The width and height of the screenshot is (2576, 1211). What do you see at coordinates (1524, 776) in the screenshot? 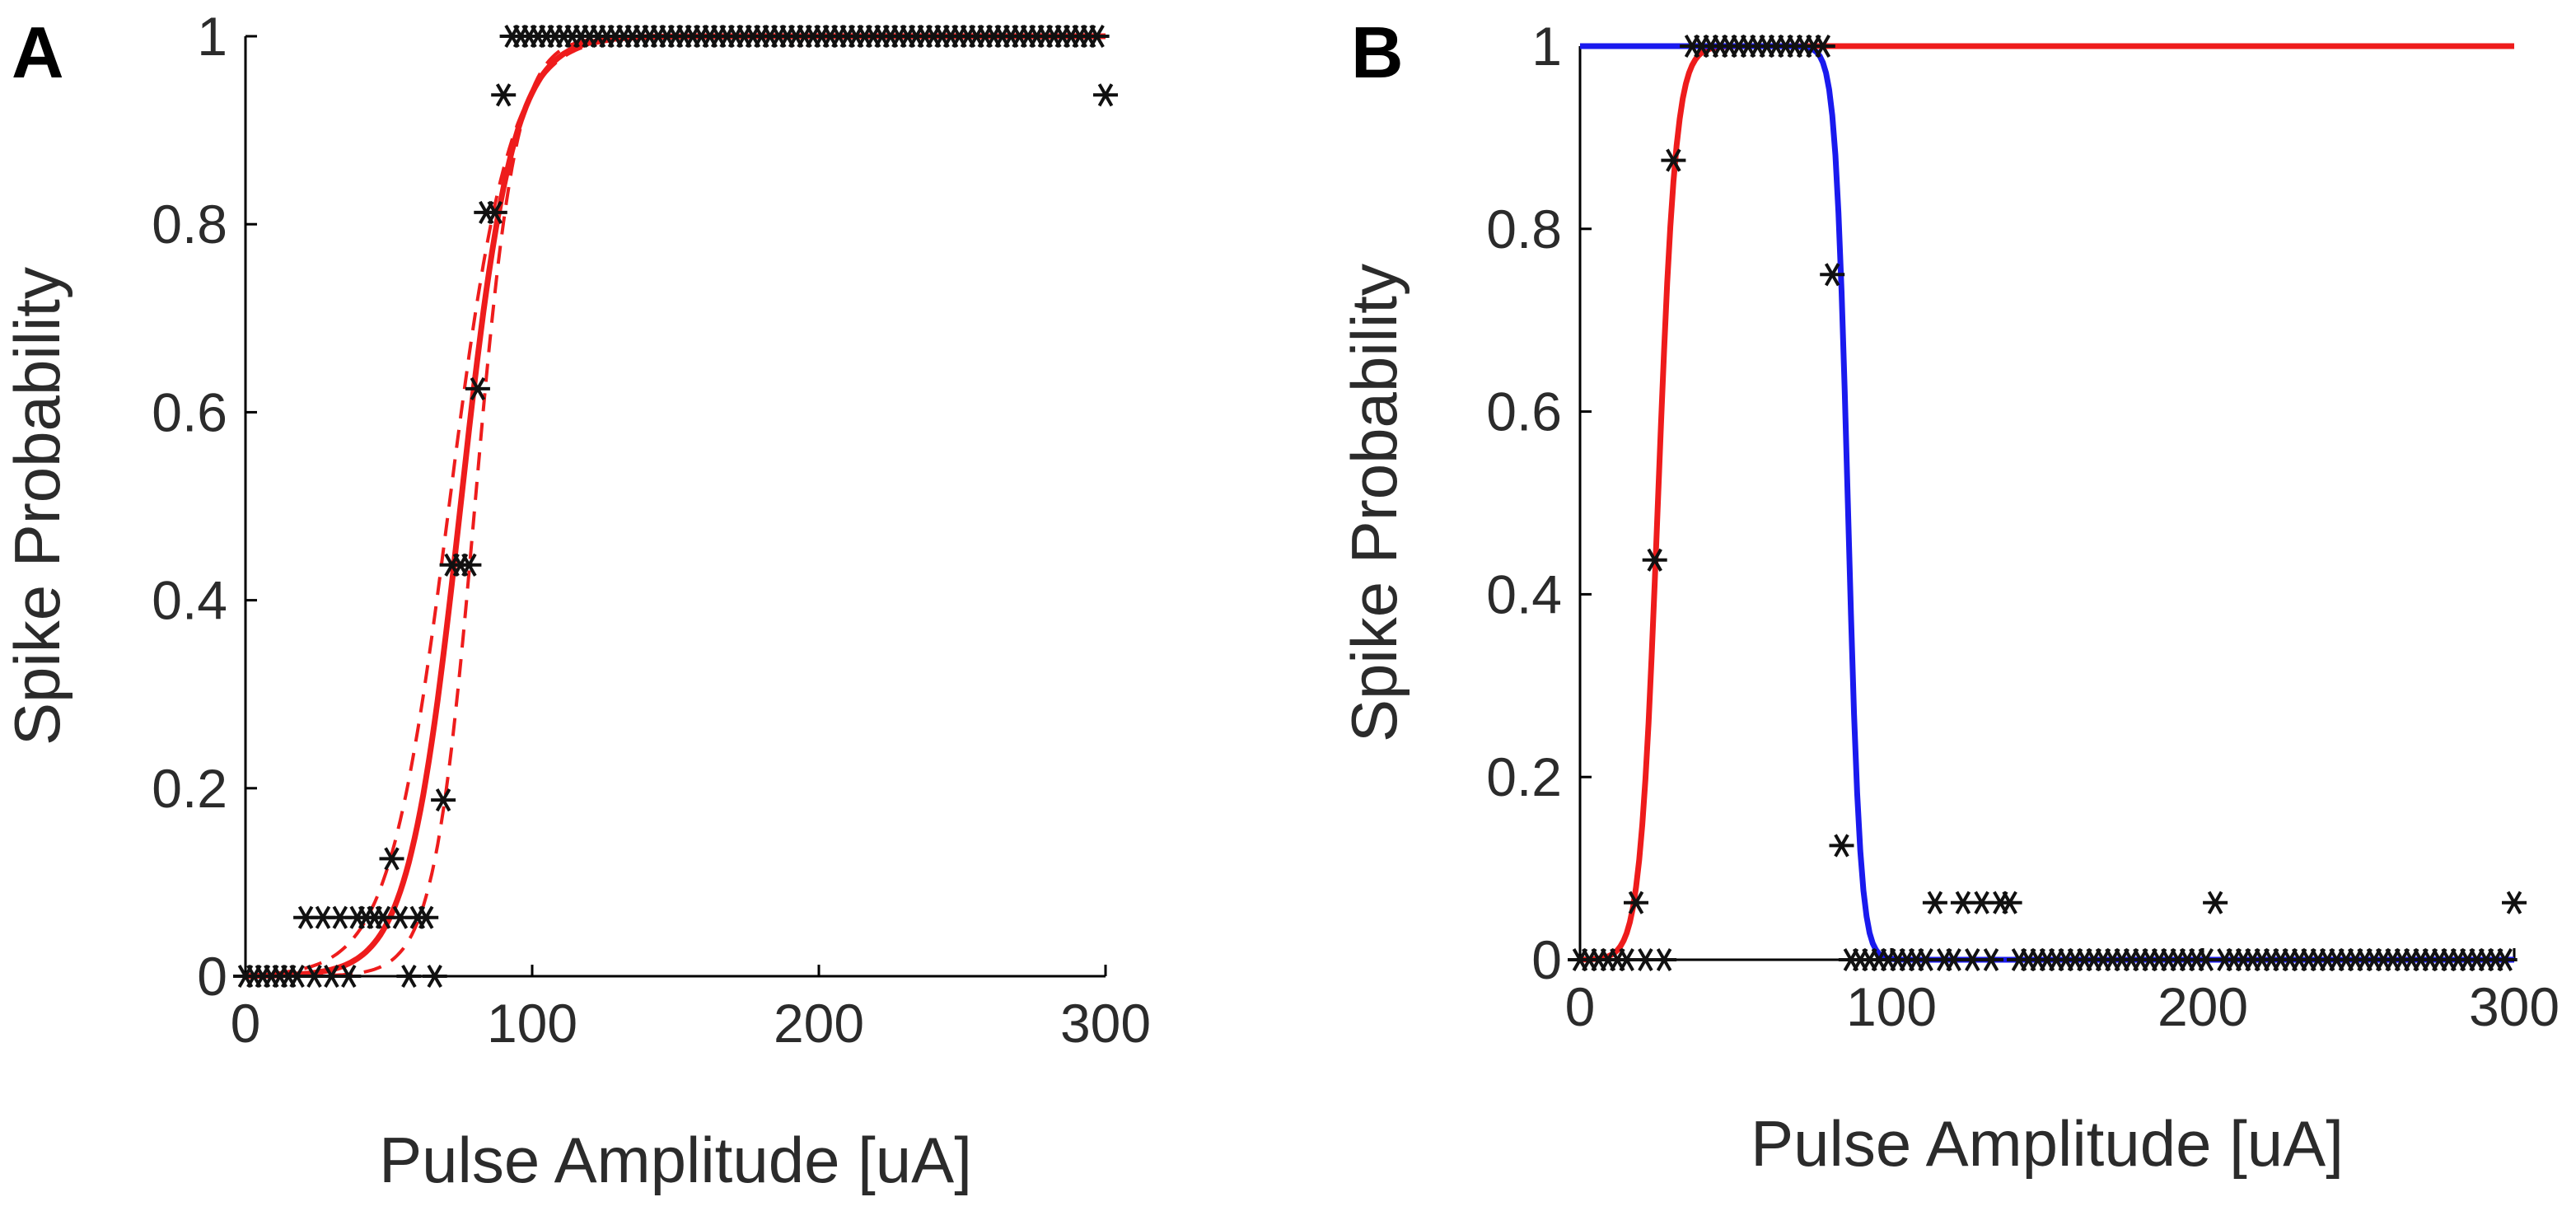
I see `y-tick-label-b: 0.2` at bounding box center [1524, 776].